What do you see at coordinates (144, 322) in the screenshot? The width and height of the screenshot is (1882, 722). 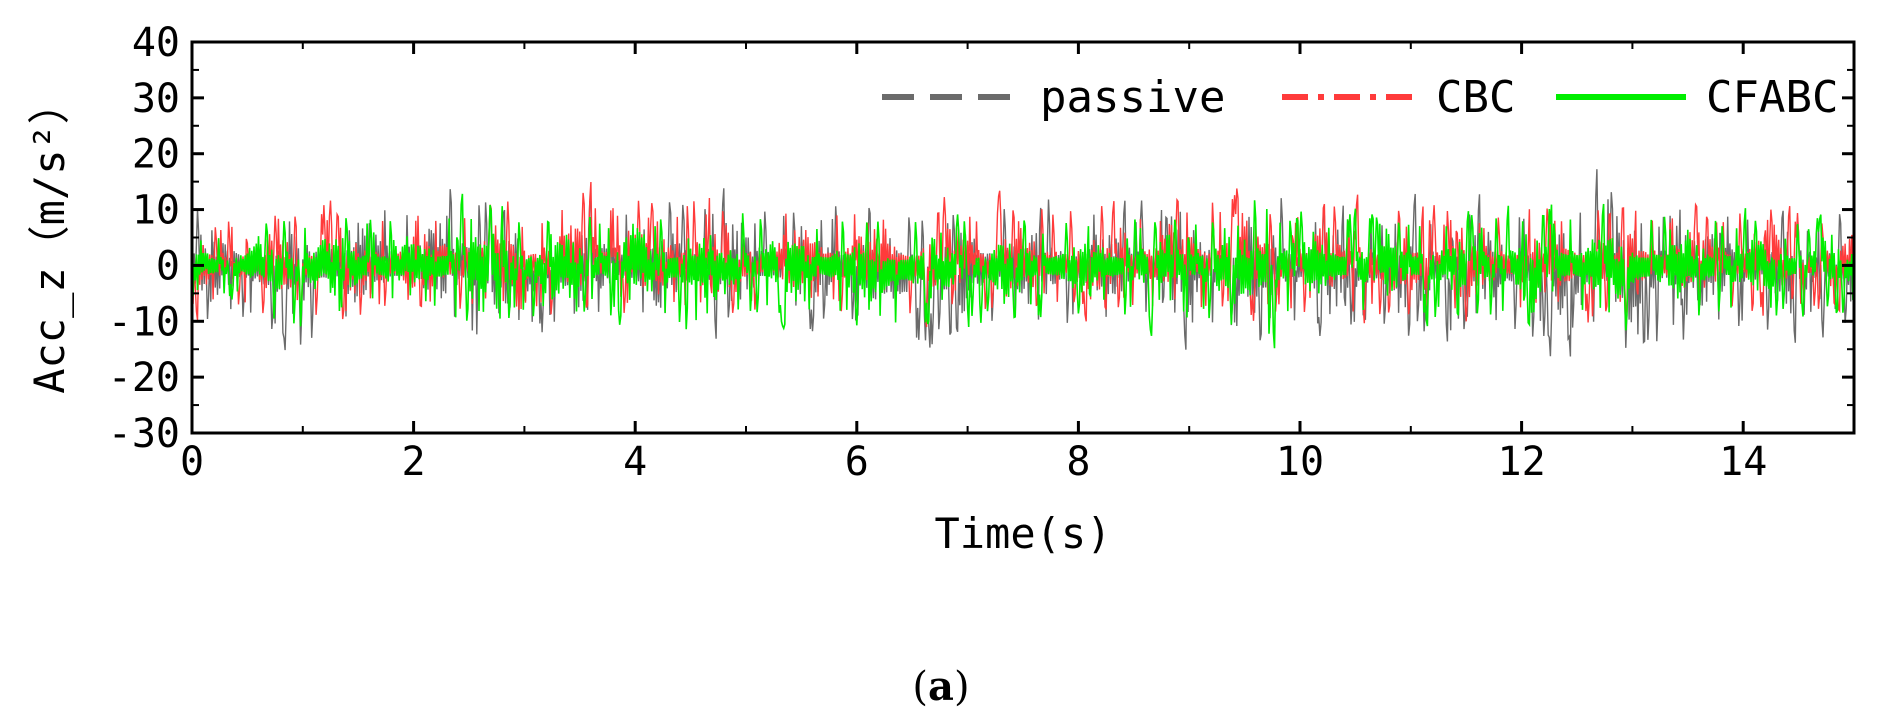 I see `y-tick-label: -10` at bounding box center [144, 322].